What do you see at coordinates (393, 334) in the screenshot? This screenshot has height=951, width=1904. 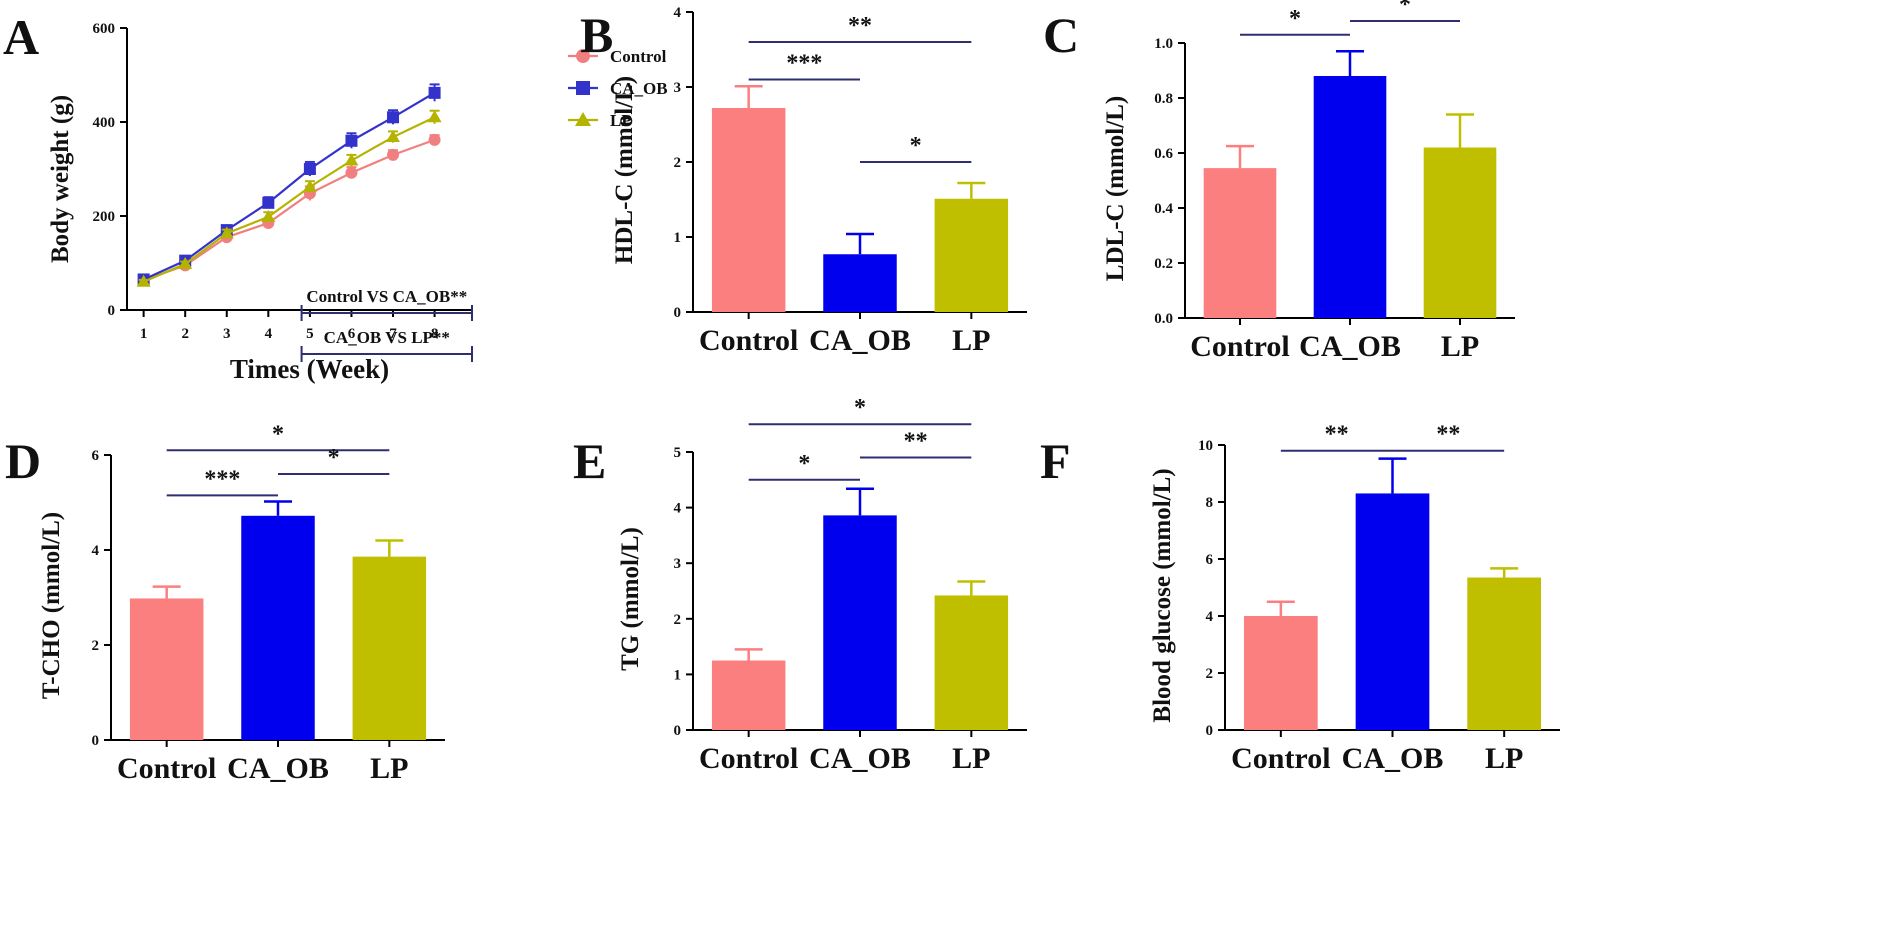 I see `x-tick-label: 7` at bounding box center [393, 334].